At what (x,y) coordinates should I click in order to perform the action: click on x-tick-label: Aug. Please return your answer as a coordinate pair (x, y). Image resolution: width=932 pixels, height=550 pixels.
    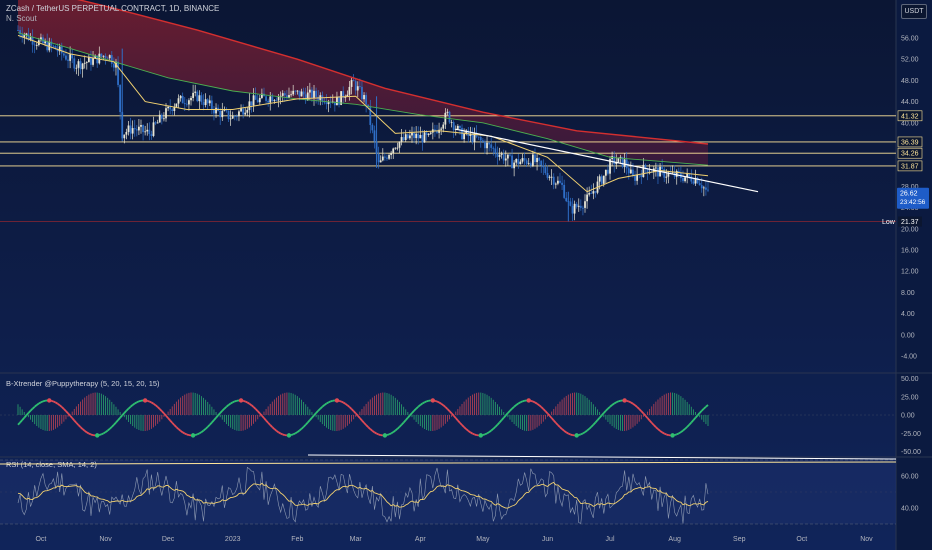
    Looking at the image, I should click on (674, 539).